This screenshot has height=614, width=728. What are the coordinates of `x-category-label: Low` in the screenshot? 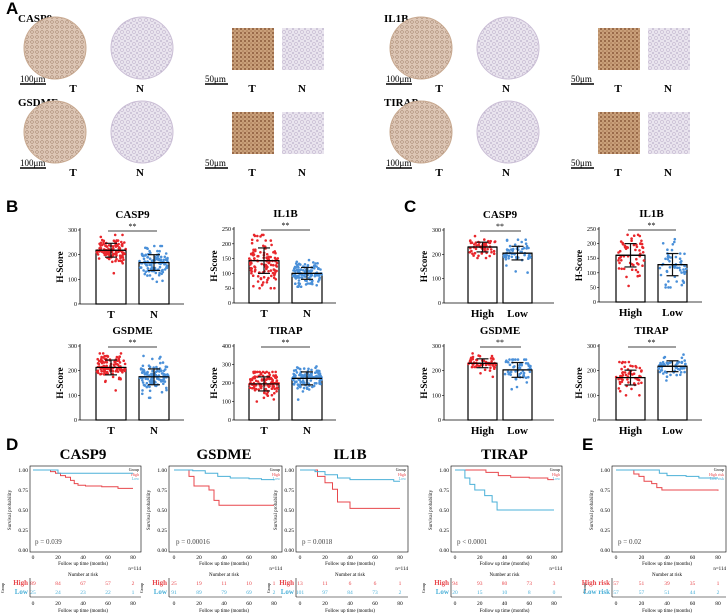 It's located at (672, 431).